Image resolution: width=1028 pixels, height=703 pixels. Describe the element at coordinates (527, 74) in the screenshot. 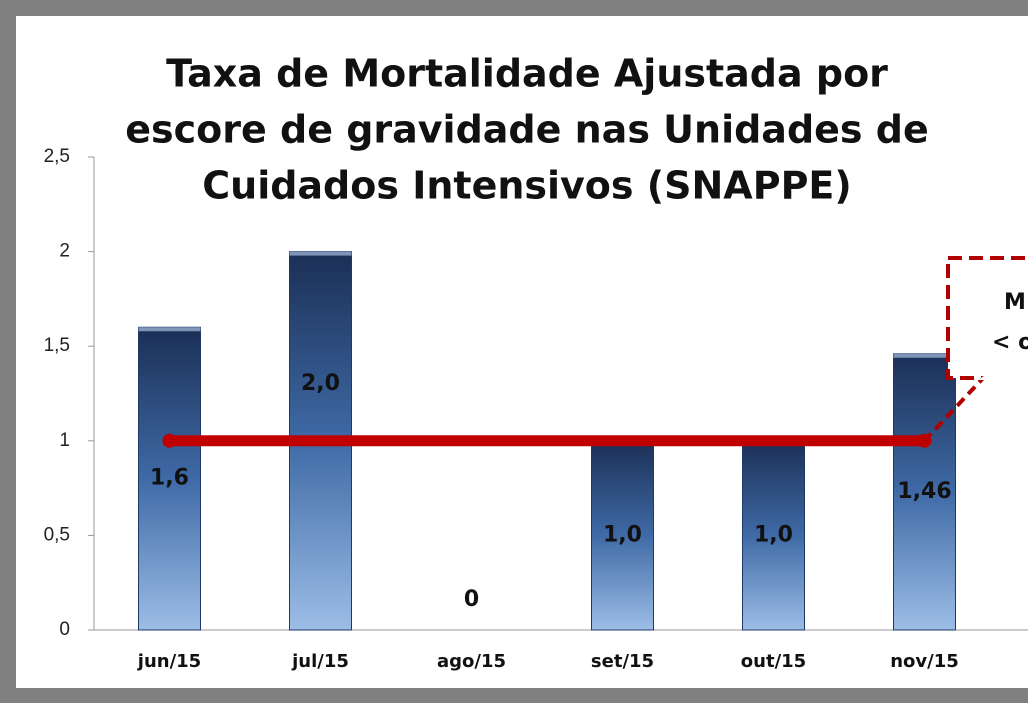

I see `chart-title: Taxa de Mortalidade Ajustada por` at that location.